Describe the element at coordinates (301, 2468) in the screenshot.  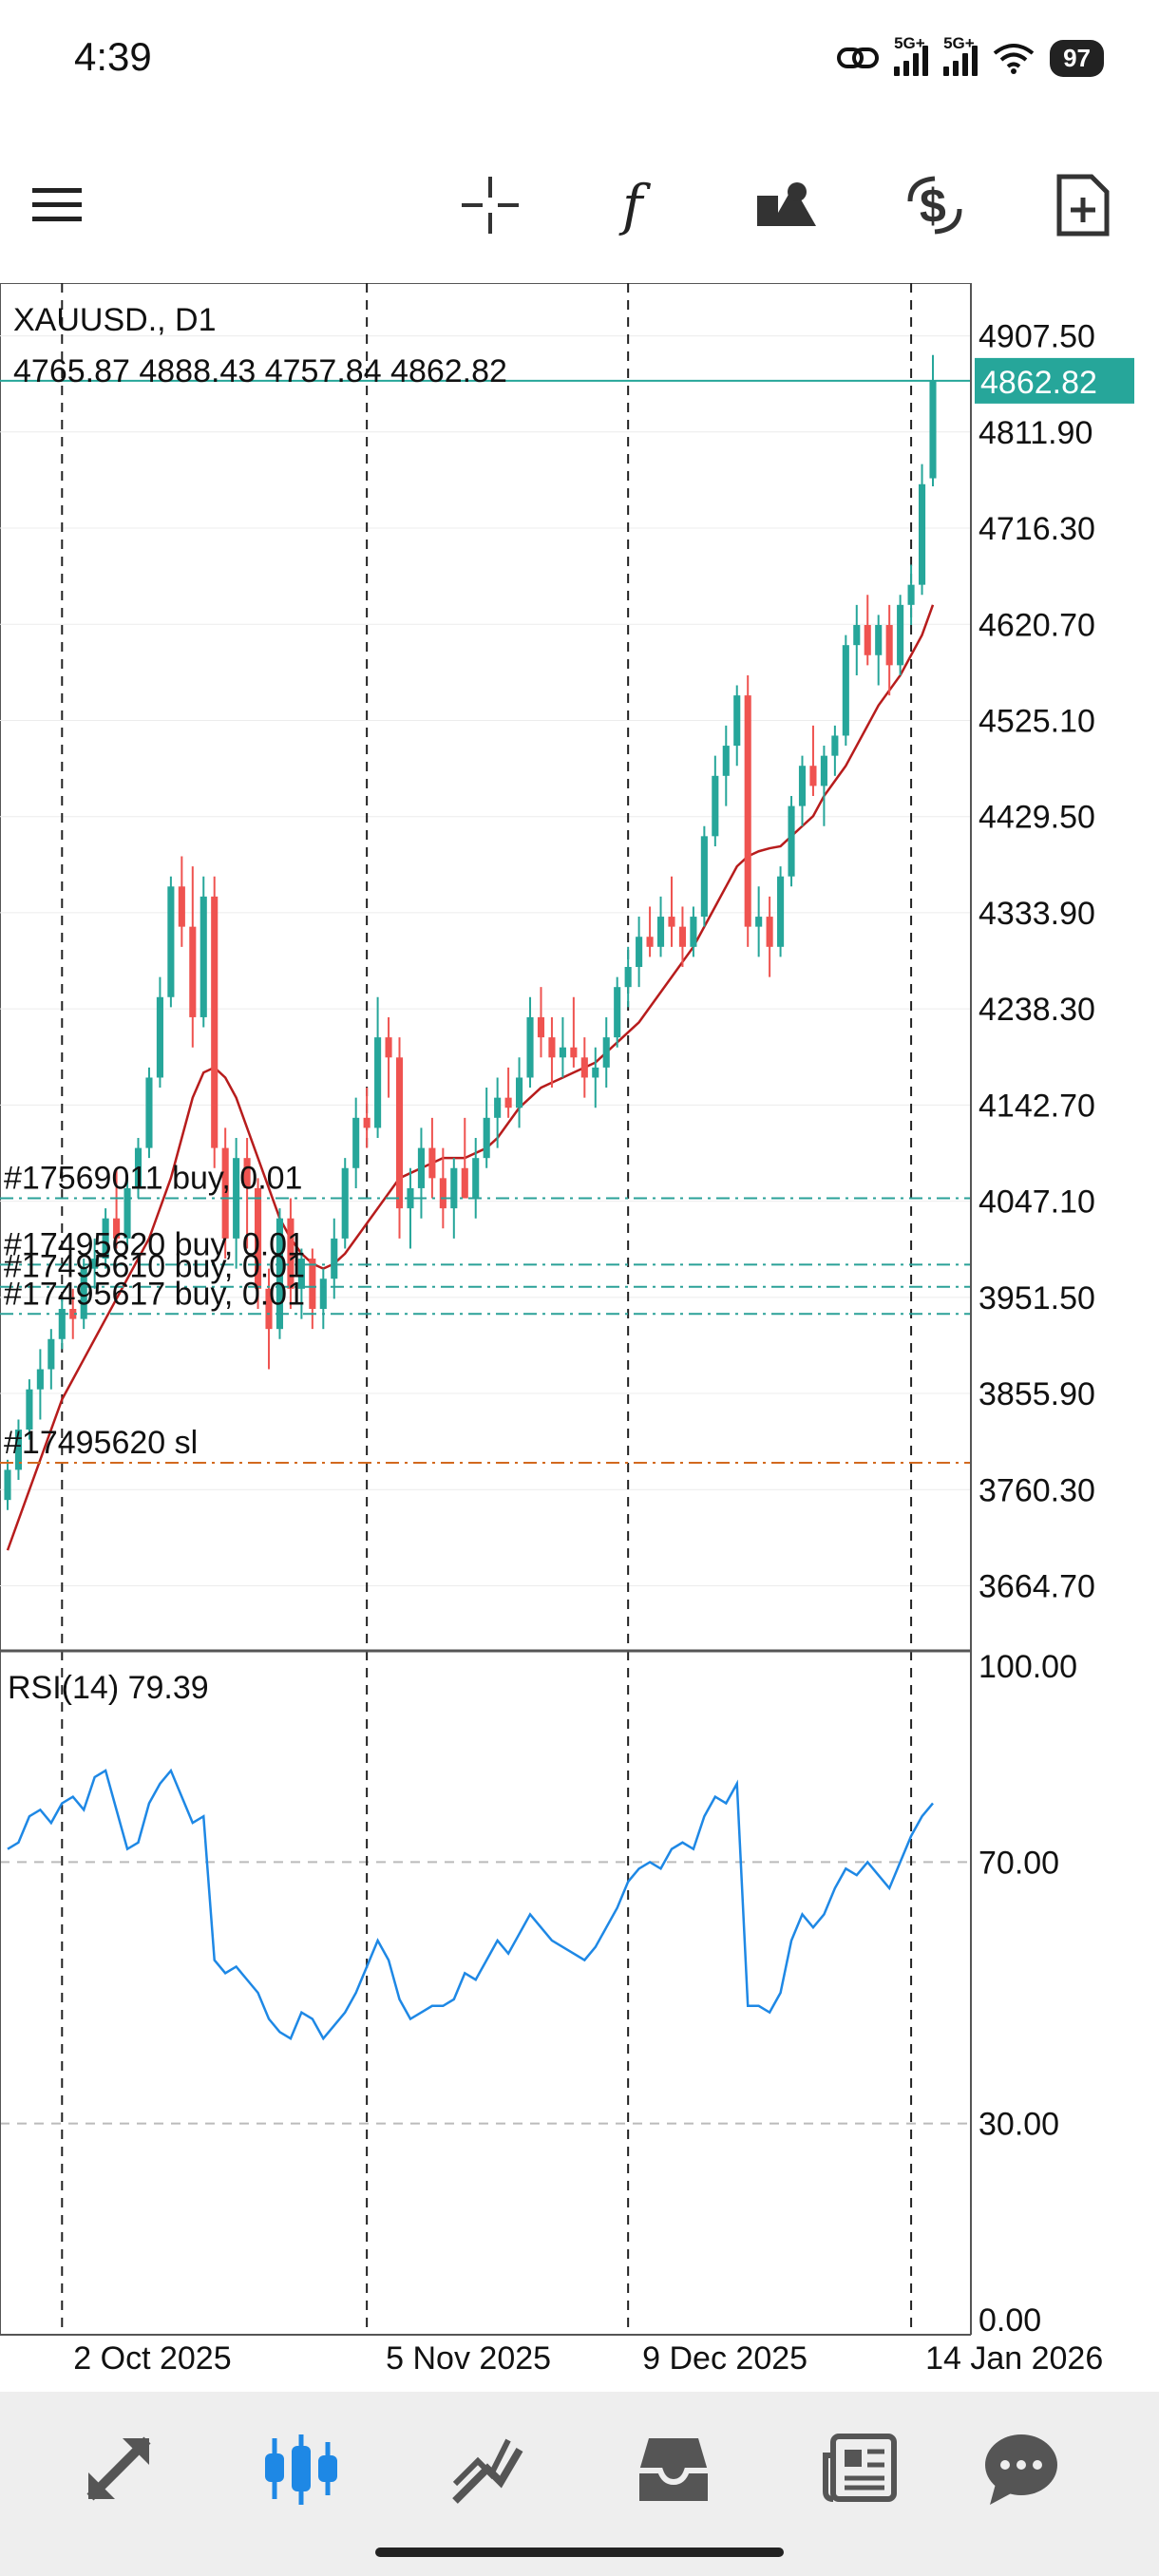
I see `nav-chart` at that location.